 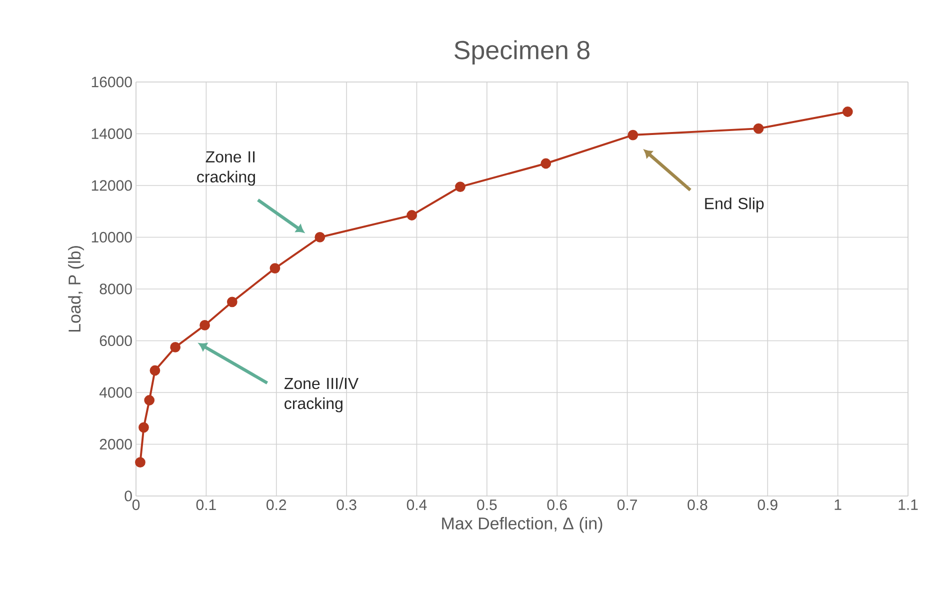 What do you see at coordinates (76, 289) in the screenshot?
I see `y-axis-title: Load, P (lb)` at bounding box center [76, 289].